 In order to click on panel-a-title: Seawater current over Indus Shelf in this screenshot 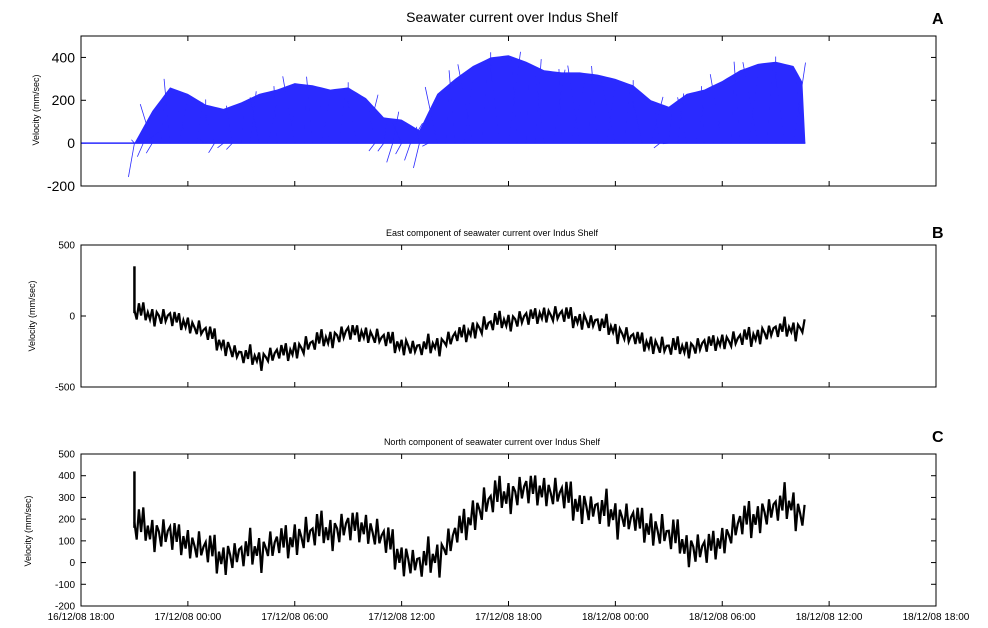, I will do `click(512, 17)`.